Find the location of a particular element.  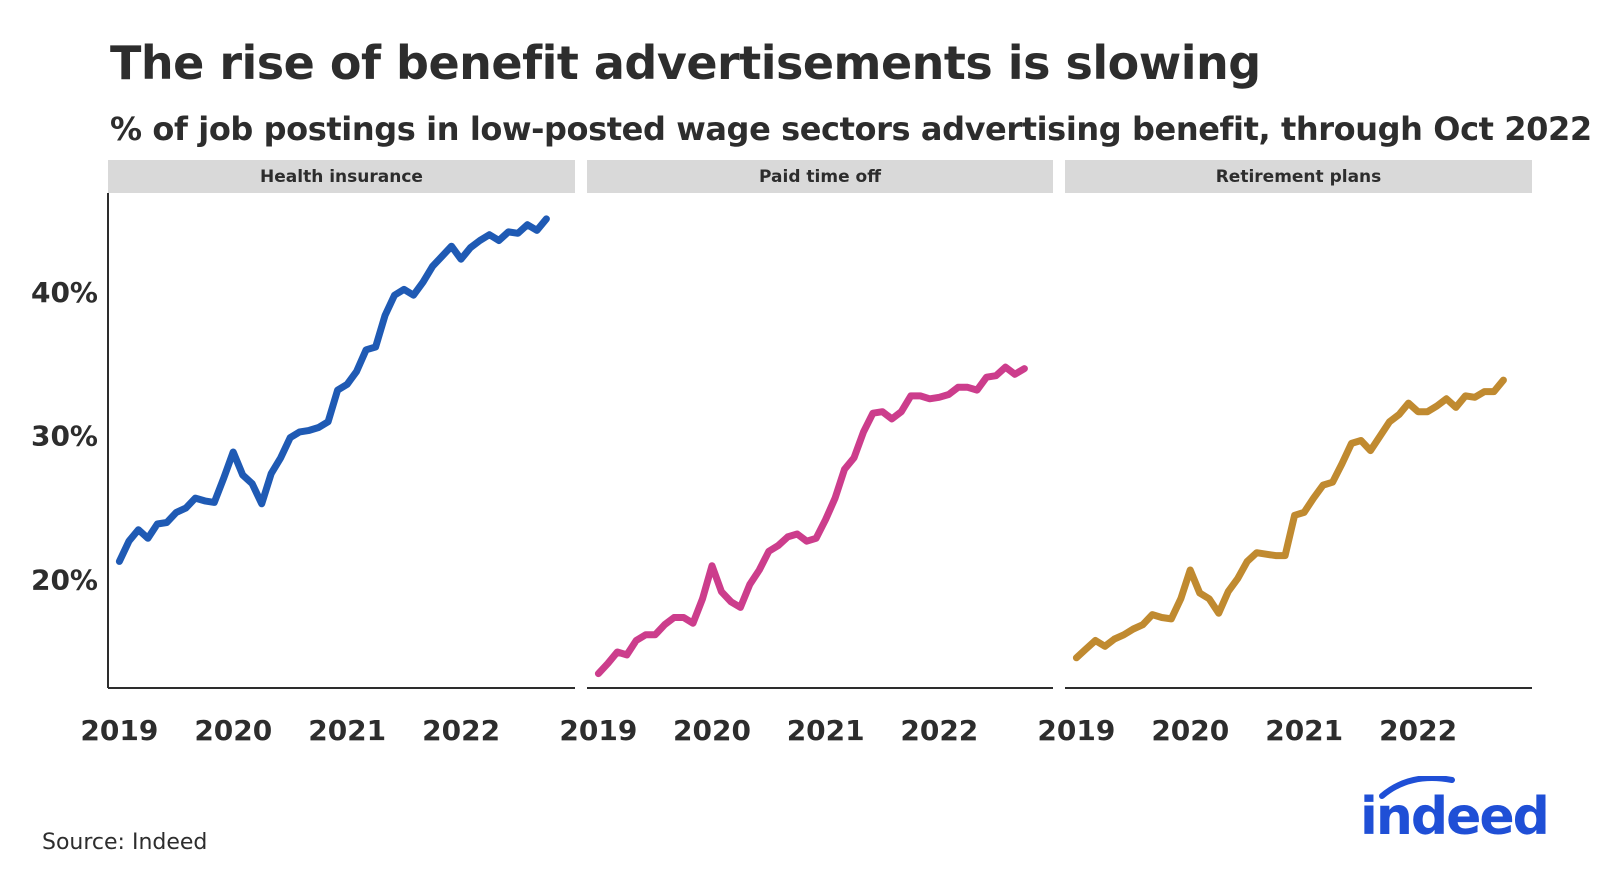

logo-wordmark: indeed is located at coordinates (1454, 816).